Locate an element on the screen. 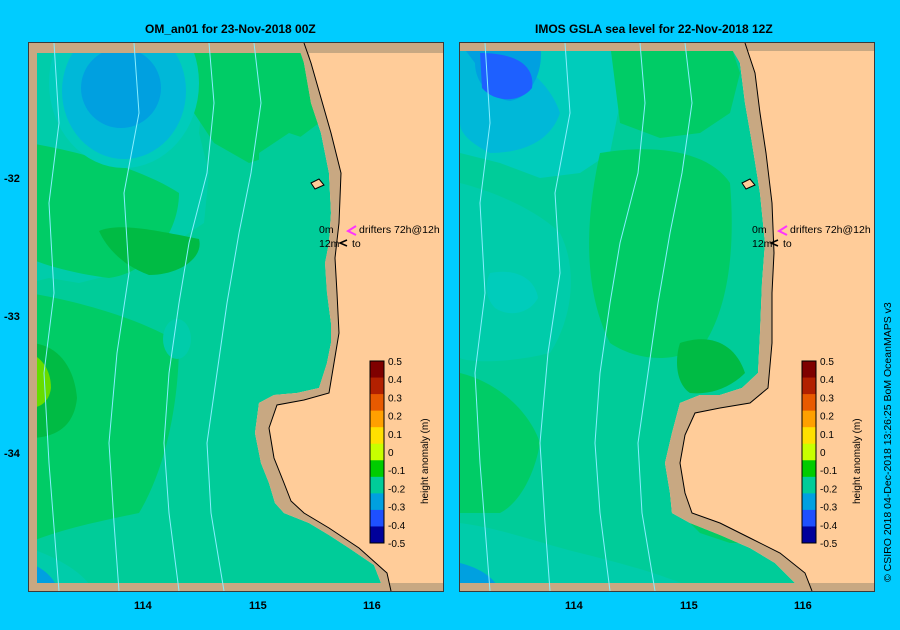 This screenshot has width=900, height=630. panel-title-left: OM_an01 for 23-Nov-2018 00Z is located at coordinates (230, 29).